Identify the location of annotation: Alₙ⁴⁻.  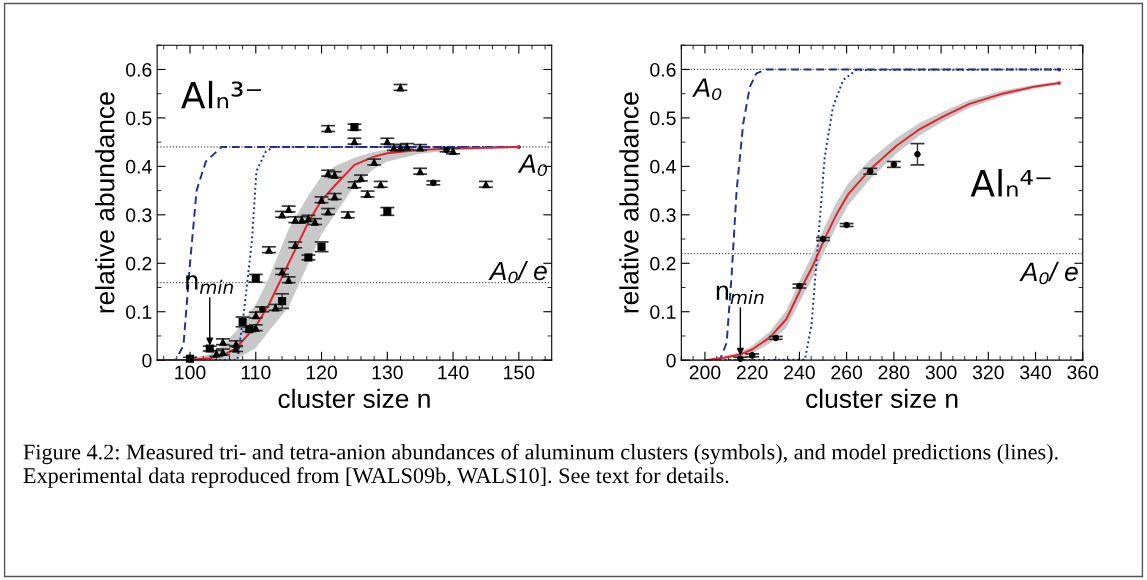
(1010, 182).